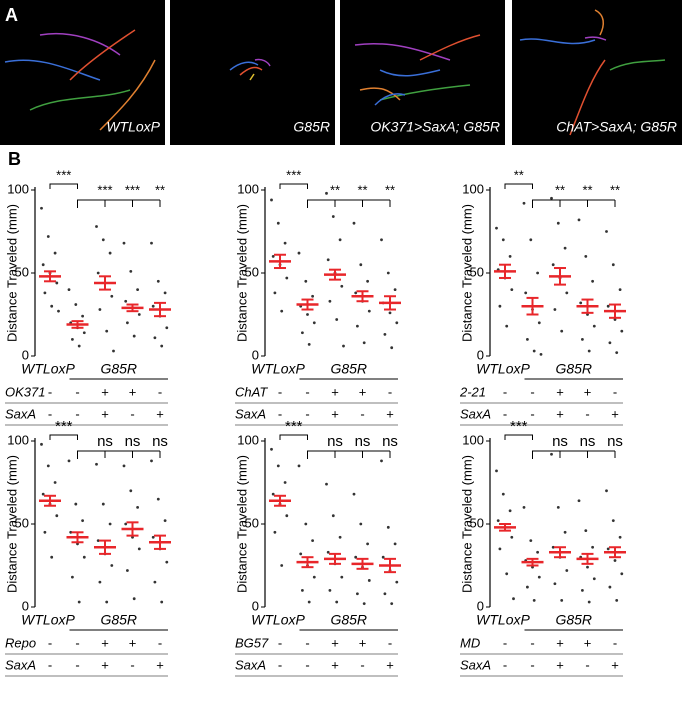  Describe the element at coordinates (248, 439) in the screenshot. I see `y-tick-label: 100` at that location.